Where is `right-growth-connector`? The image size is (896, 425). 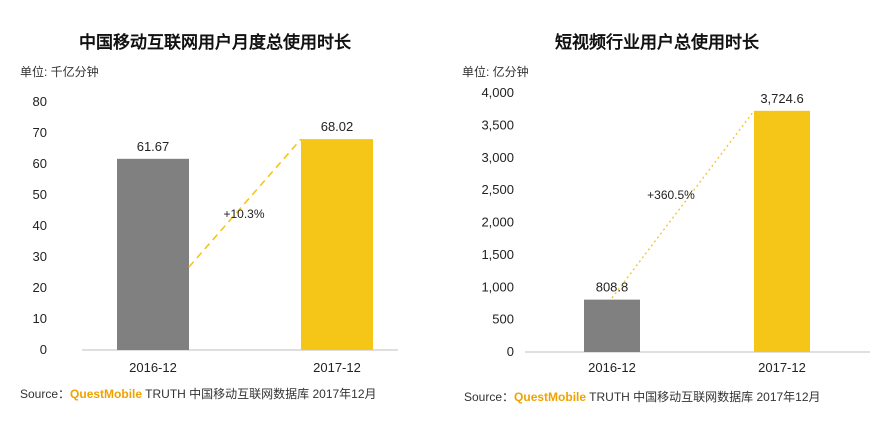 right-growth-connector is located at coordinates (683, 204).